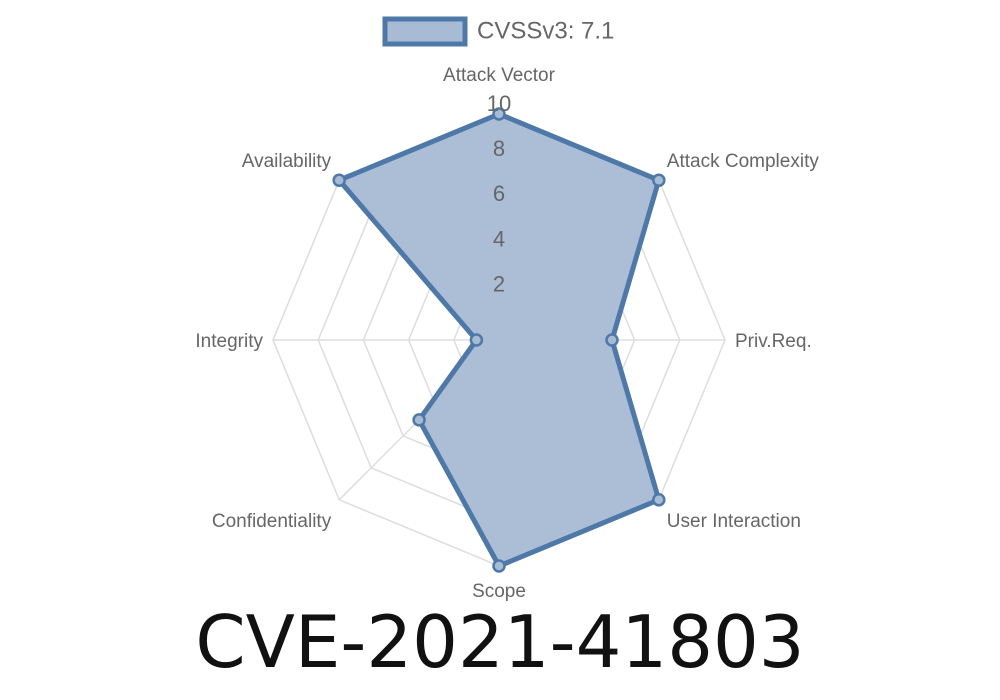 This screenshot has width=1000, height=700. I want to click on axis-label: User Interaction, so click(734, 521).